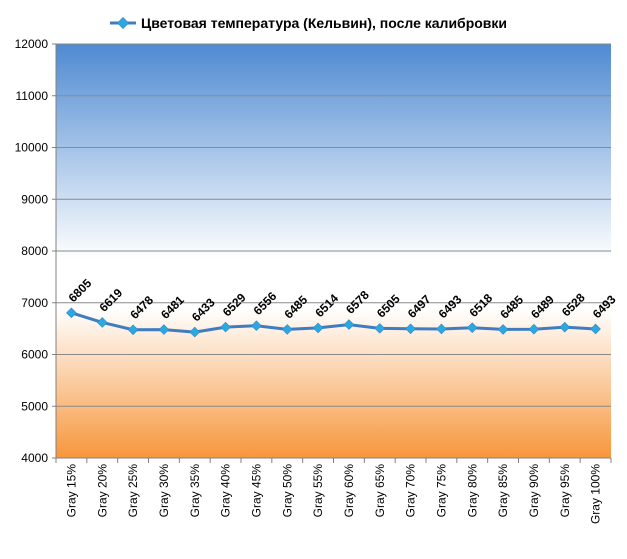  I want to click on x-tick-label: Gray 20%, so click(102, 491).